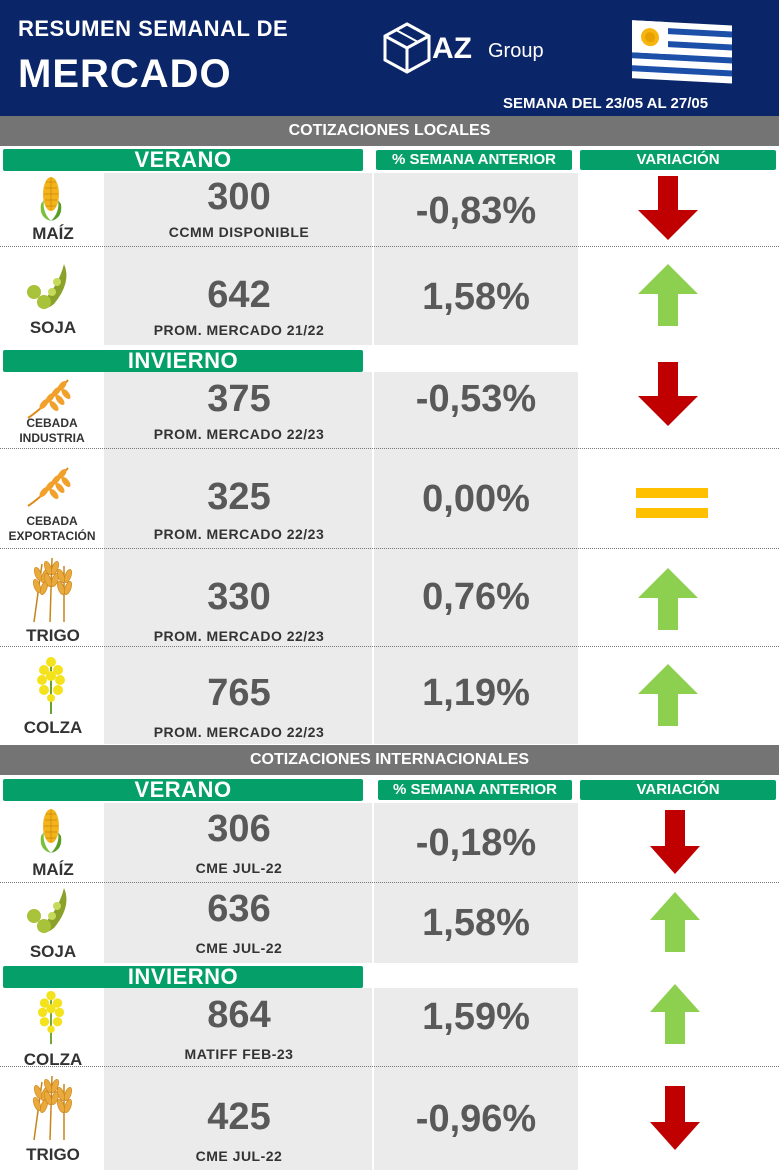 This screenshot has width=779, height=1172. I want to click on intl-col-pct: % SEMANA ANTERIOR, so click(475, 790).